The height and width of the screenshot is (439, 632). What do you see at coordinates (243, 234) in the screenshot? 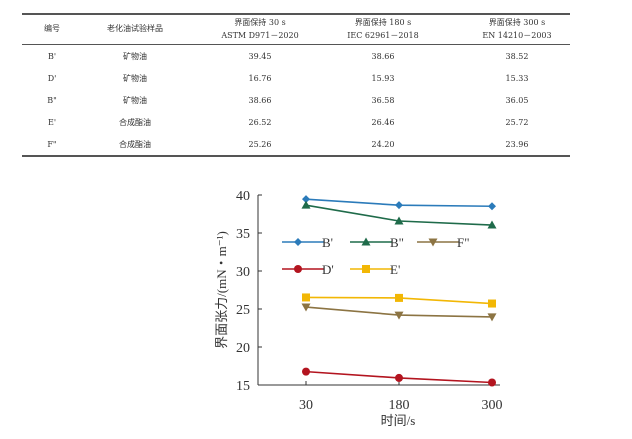
I see `y-tick-label: 35` at bounding box center [243, 234].